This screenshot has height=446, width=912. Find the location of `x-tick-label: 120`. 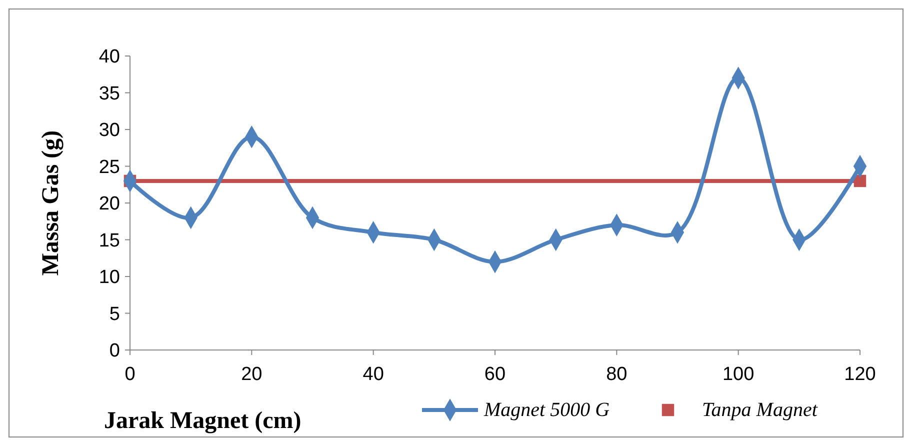

x-tick-label: 120 is located at coordinates (860, 374).